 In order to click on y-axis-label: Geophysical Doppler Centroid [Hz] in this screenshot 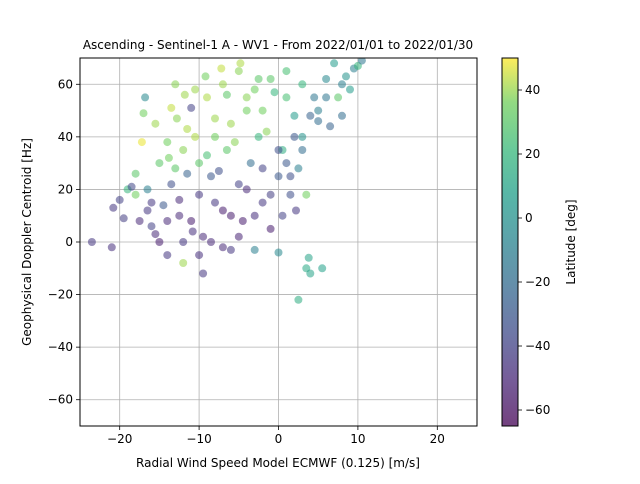, I will do `click(27, 242)`.